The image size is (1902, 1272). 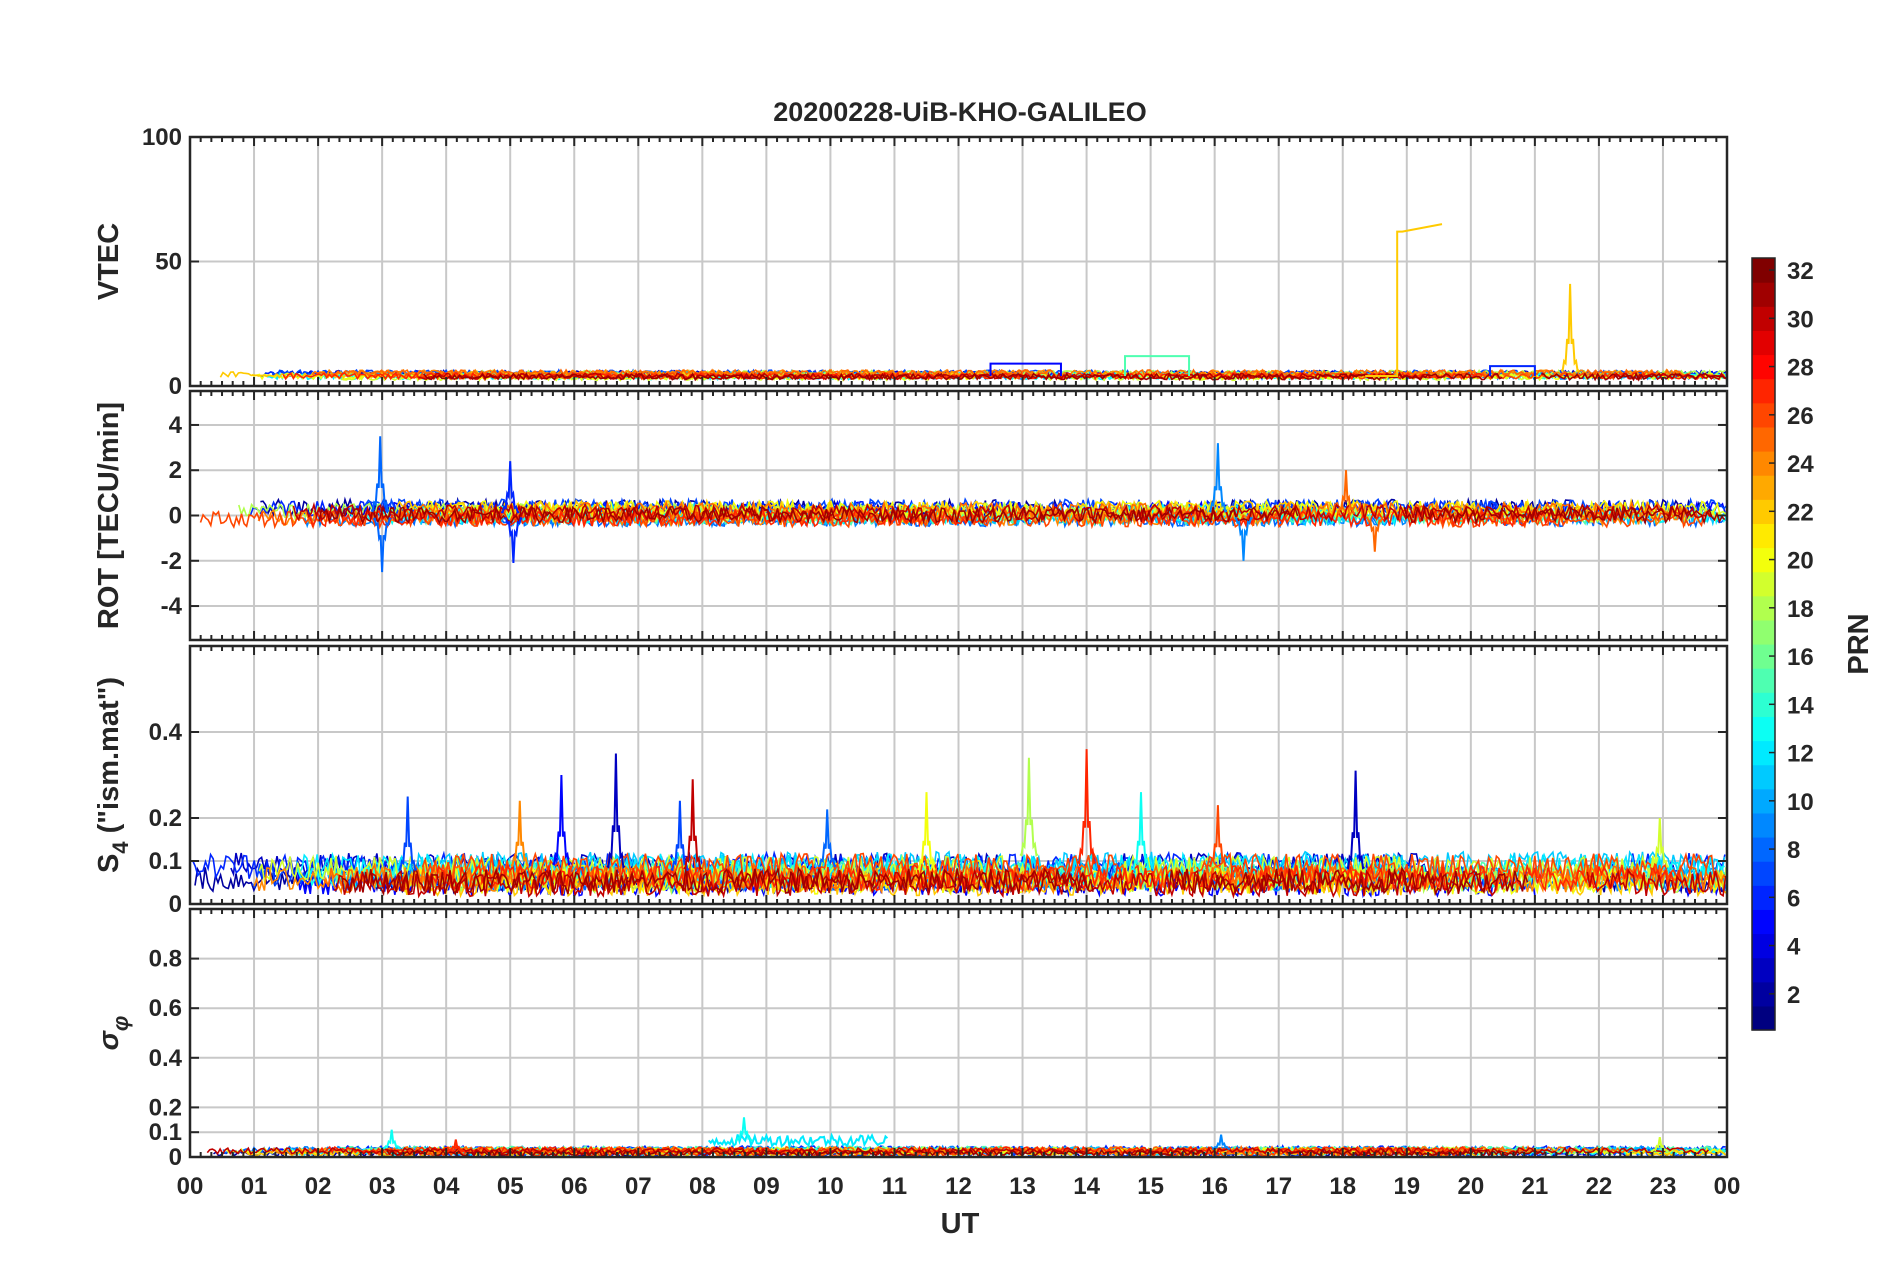 I want to click on y-tick-label: 50, so click(x=168, y=262).